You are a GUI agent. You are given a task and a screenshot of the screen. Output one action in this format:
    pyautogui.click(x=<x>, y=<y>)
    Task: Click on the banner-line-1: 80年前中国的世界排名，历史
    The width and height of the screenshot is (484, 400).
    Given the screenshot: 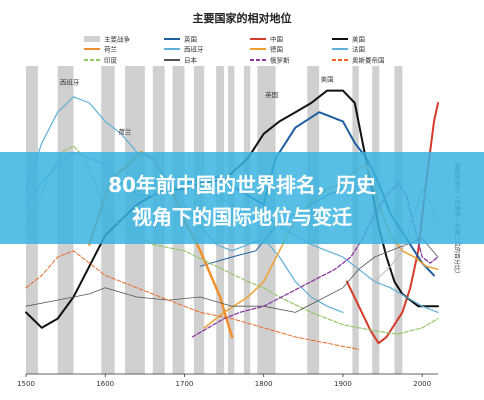 What is the action you would take?
    pyautogui.click(x=242, y=185)
    